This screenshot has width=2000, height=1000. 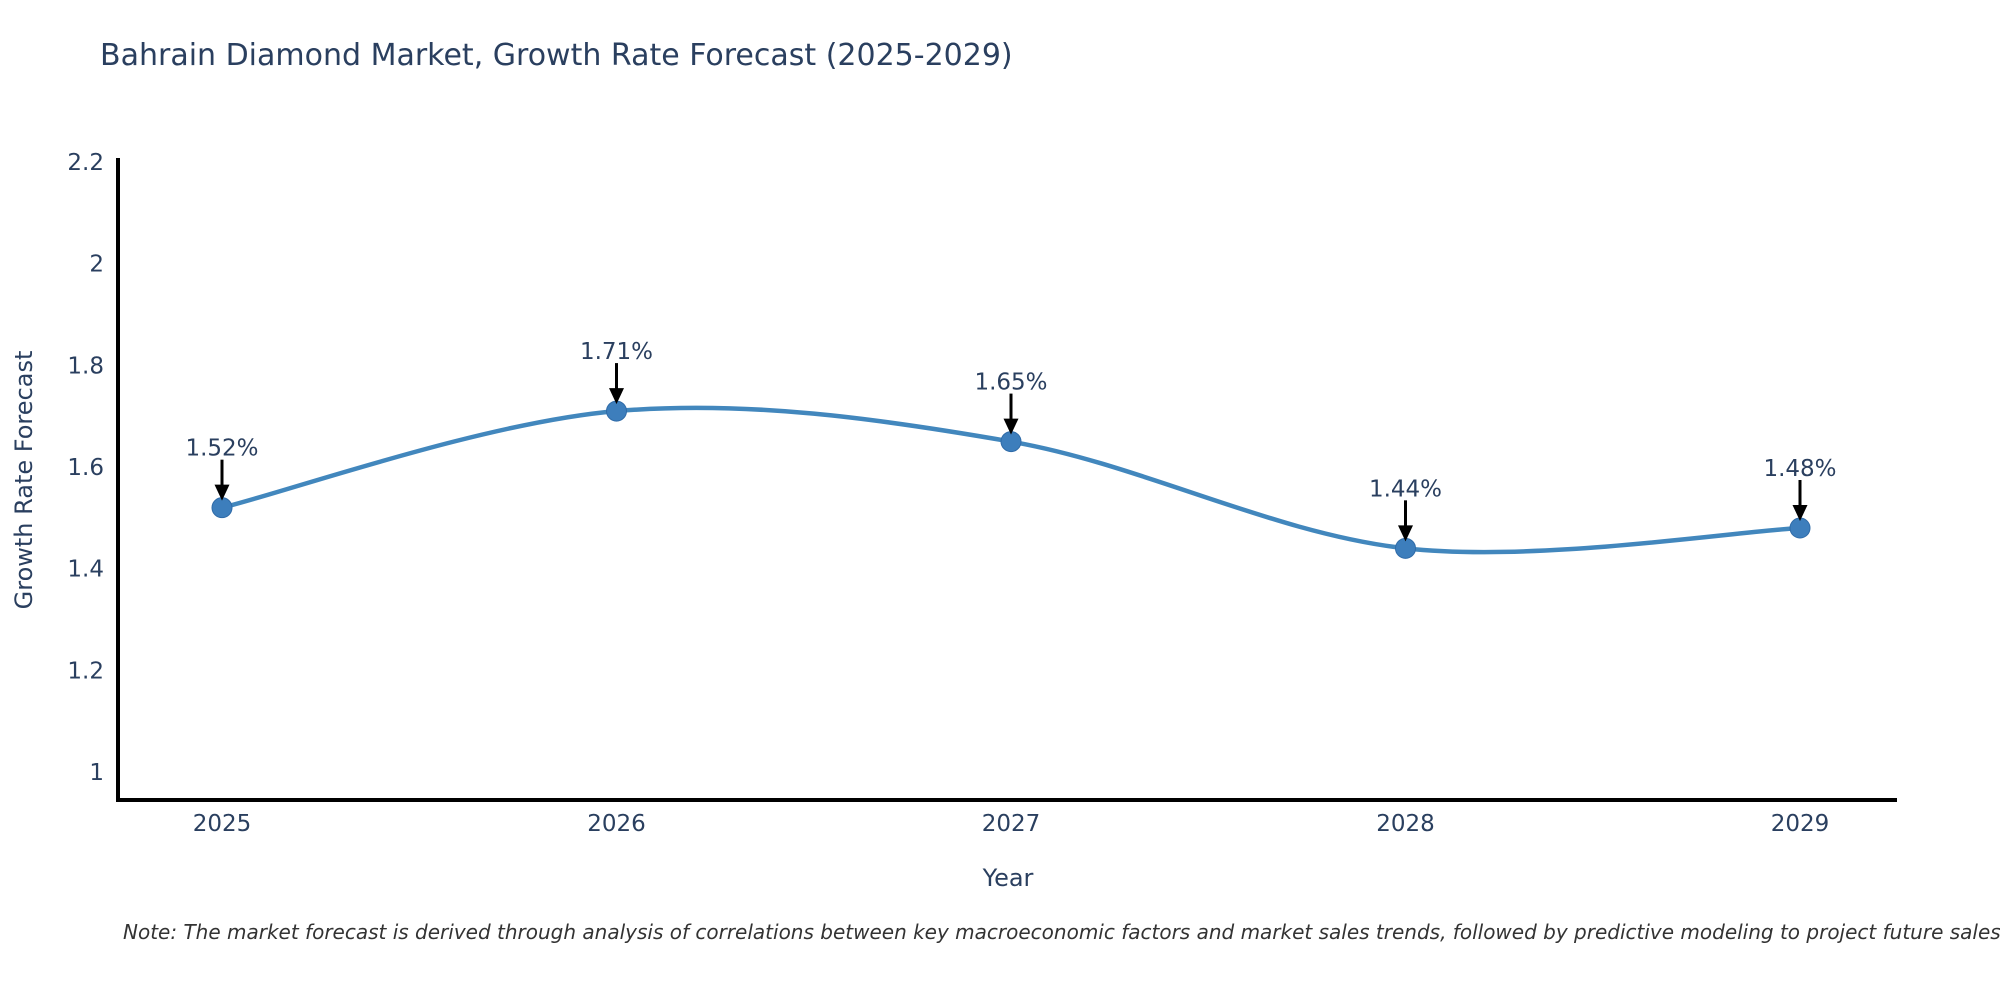 What do you see at coordinates (96, 265) in the screenshot?
I see `y-tick-label: 2` at bounding box center [96, 265].